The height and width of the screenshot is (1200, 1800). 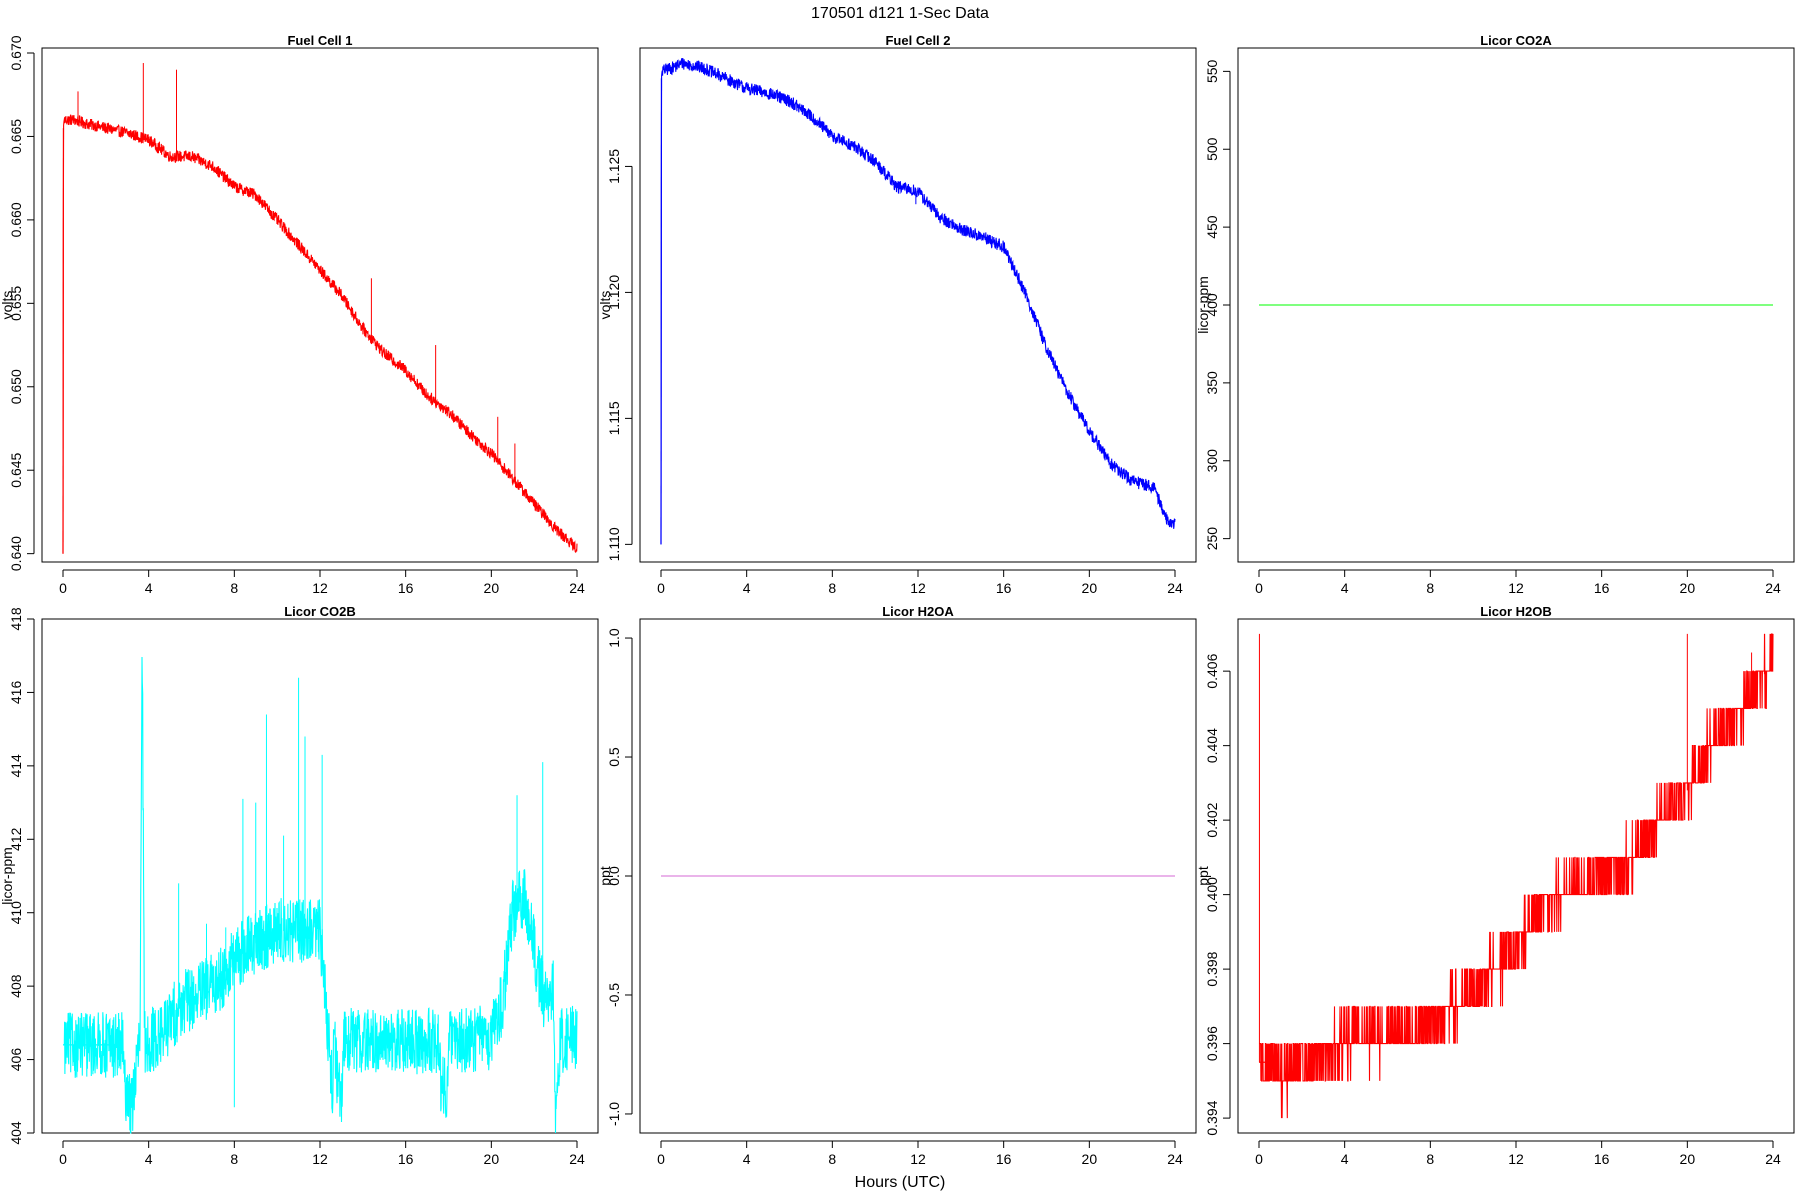 What do you see at coordinates (16, 553) in the screenshot?
I see `y-tick-label: 0.640` at bounding box center [16, 553].